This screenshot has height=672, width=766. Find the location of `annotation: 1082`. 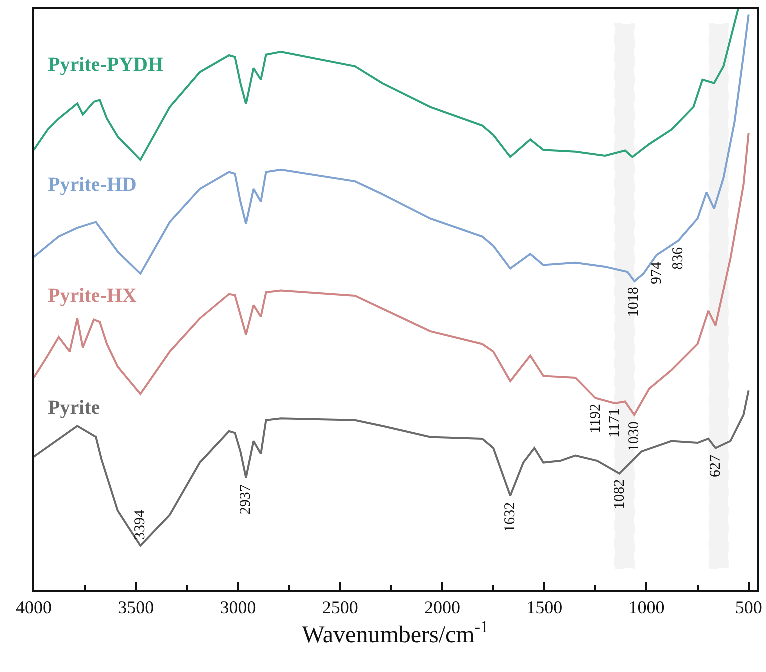

annotation: 1082 is located at coordinates (620, 494).